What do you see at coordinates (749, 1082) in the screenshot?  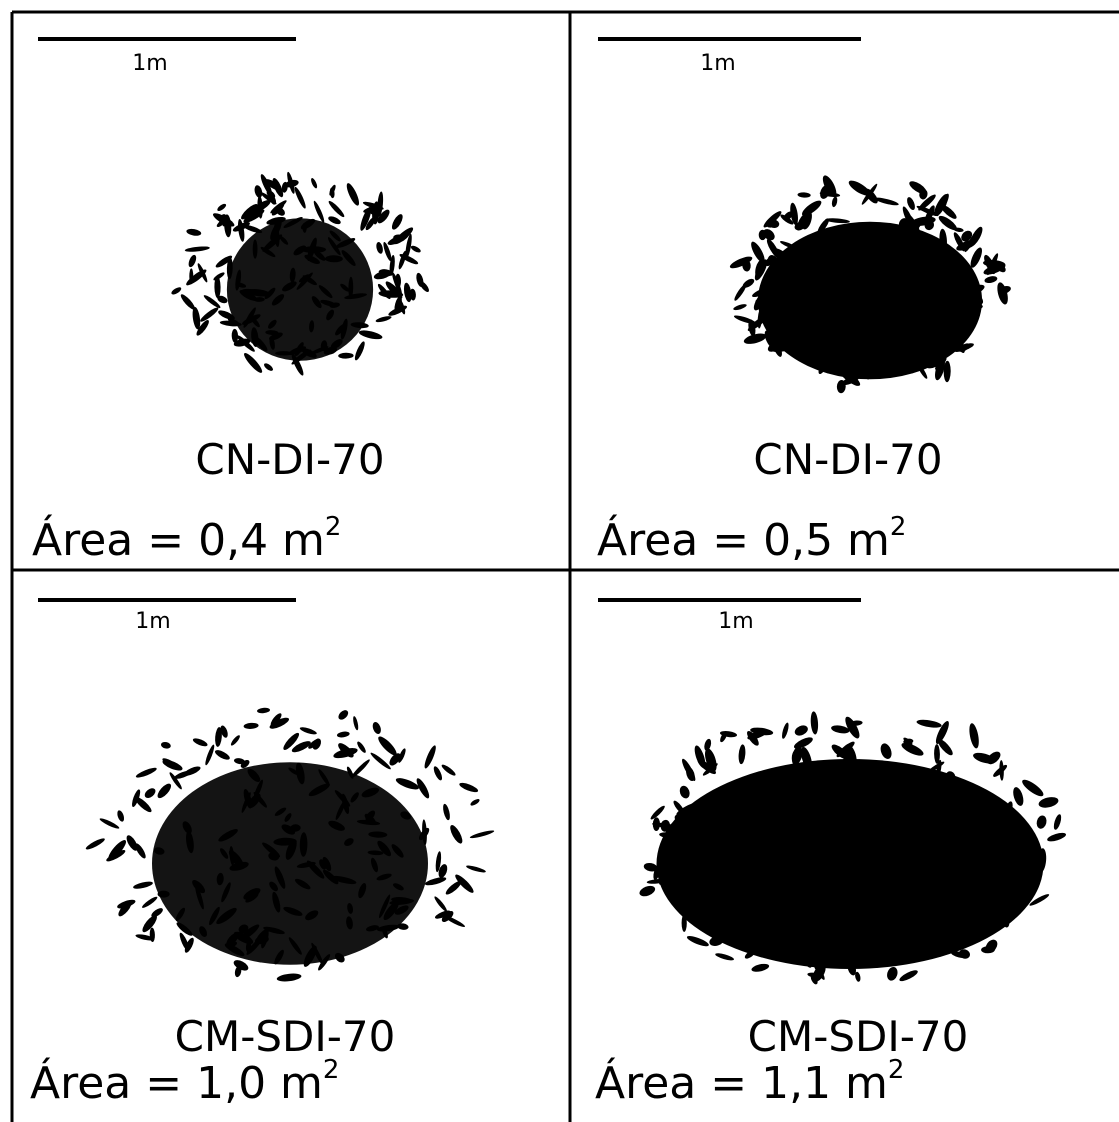 I see `area-label: Área = 1,1 m2` at bounding box center [749, 1082].